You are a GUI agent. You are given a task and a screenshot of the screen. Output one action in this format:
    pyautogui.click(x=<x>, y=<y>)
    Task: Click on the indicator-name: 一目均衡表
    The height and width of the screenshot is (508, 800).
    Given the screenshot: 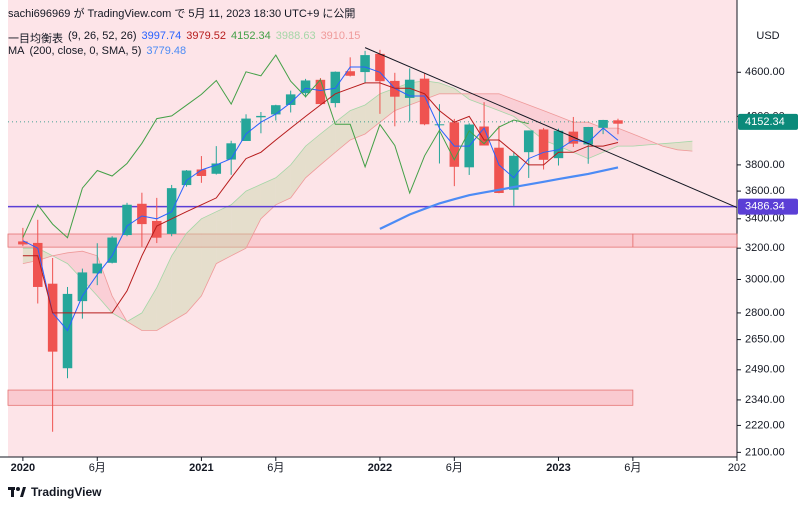 What is the action you would take?
    pyautogui.click(x=35, y=39)
    